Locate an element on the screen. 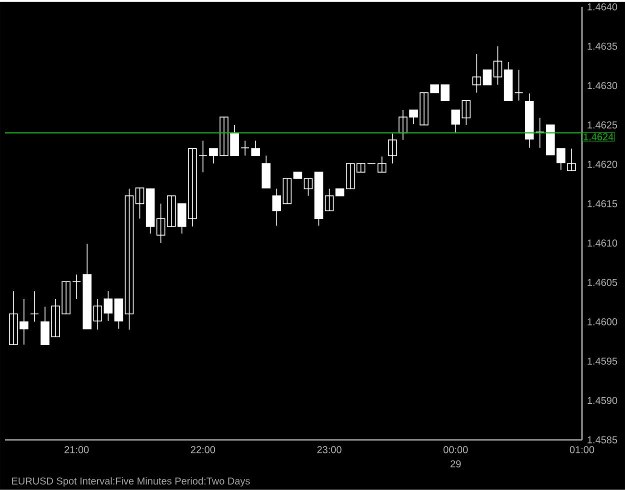 This screenshot has height=490, width=625. y-tick-label: 1.4625 is located at coordinates (603, 125).